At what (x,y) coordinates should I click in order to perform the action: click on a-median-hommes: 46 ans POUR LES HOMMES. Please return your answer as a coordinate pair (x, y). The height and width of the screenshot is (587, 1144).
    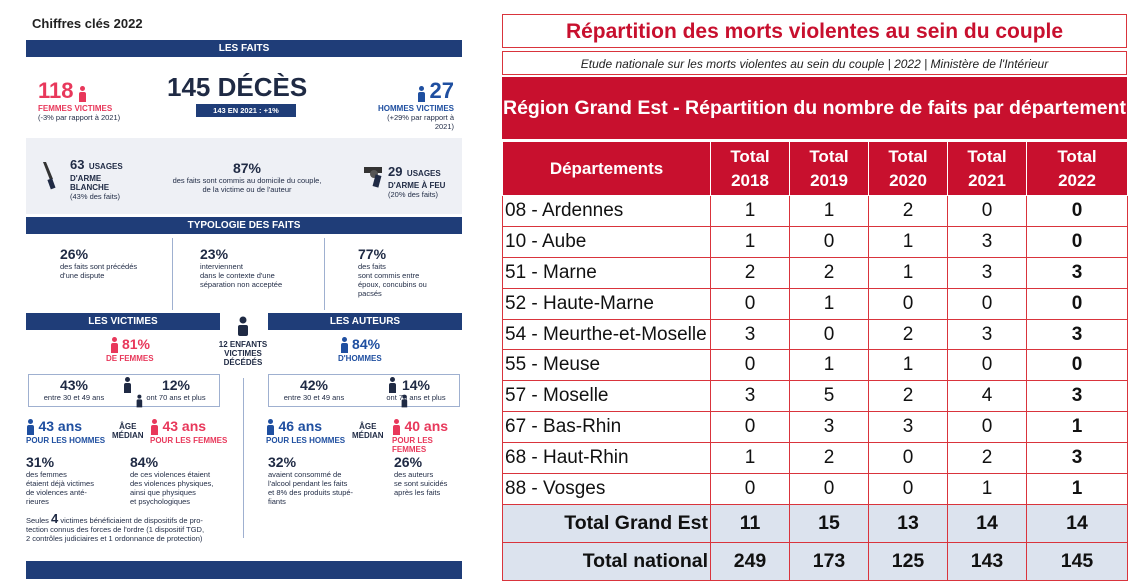
    Looking at the image, I should click on (305, 431).